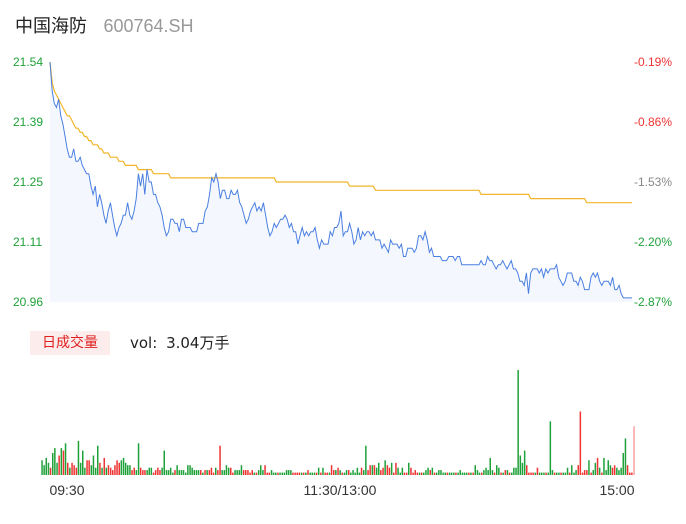 The width and height of the screenshot is (686, 524). What do you see at coordinates (340, 490) in the screenshot?
I see `x-tick: 11:30/13:00` at bounding box center [340, 490].